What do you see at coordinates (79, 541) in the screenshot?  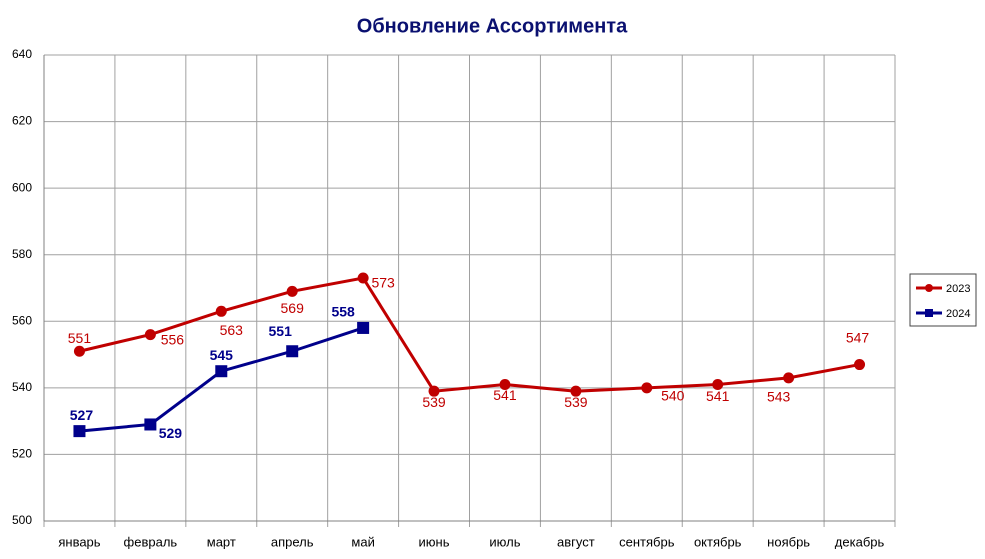 I see `x-tick-label: январь` at bounding box center [79, 541].